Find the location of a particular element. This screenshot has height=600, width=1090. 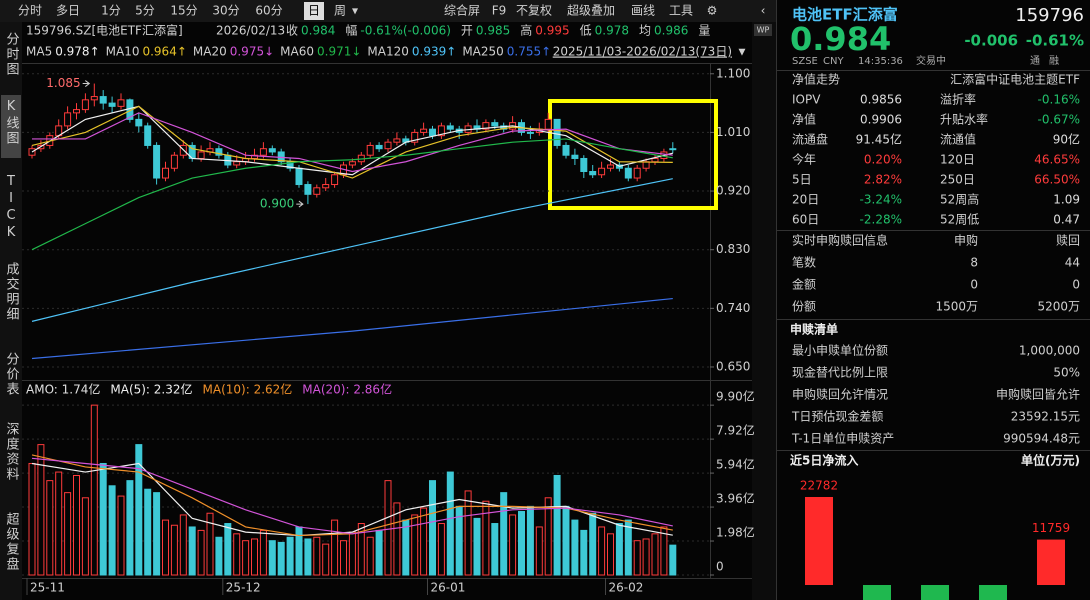

row-label: 笔数 is located at coordinates (804, 262).